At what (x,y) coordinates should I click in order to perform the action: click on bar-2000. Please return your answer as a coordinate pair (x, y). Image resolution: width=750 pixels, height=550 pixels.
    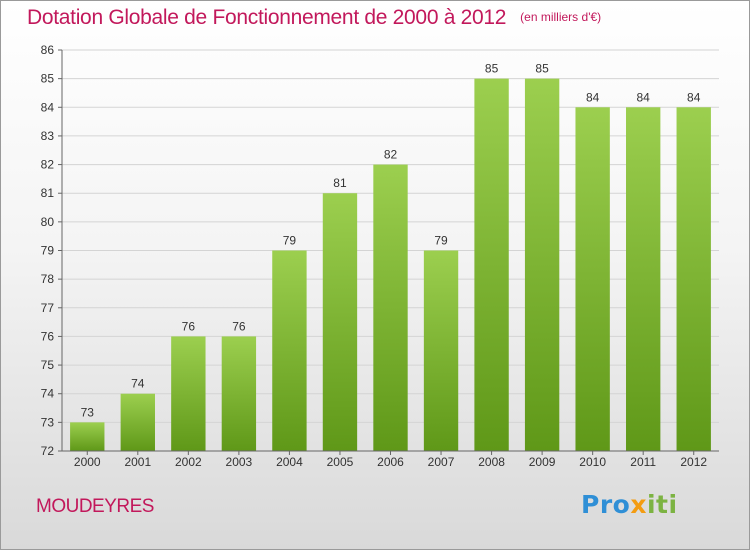
    Looking at the image, I should click on (87, 436).